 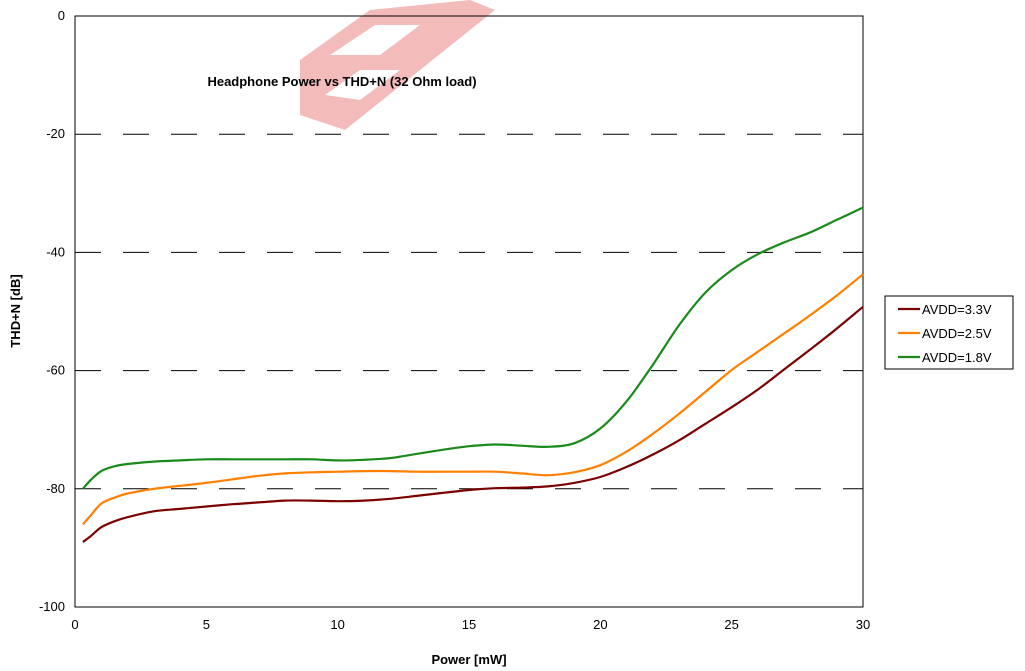 What do you see at coordinates (957, 357) in the screenshot?
I see `legend-label: AVDD=1.8V` at bounding box center [957, 357].